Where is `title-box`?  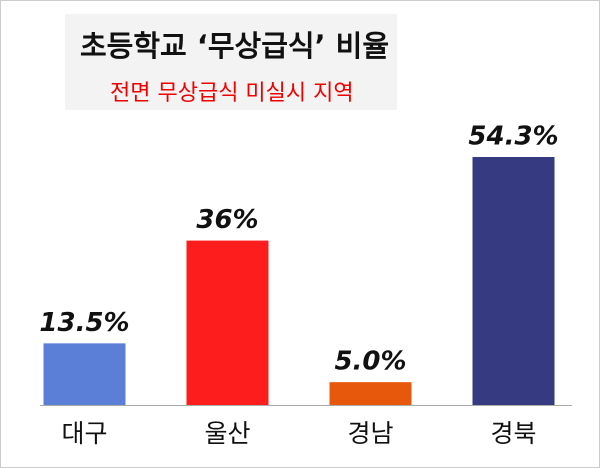 title-box is located at coordinates (231, 62).